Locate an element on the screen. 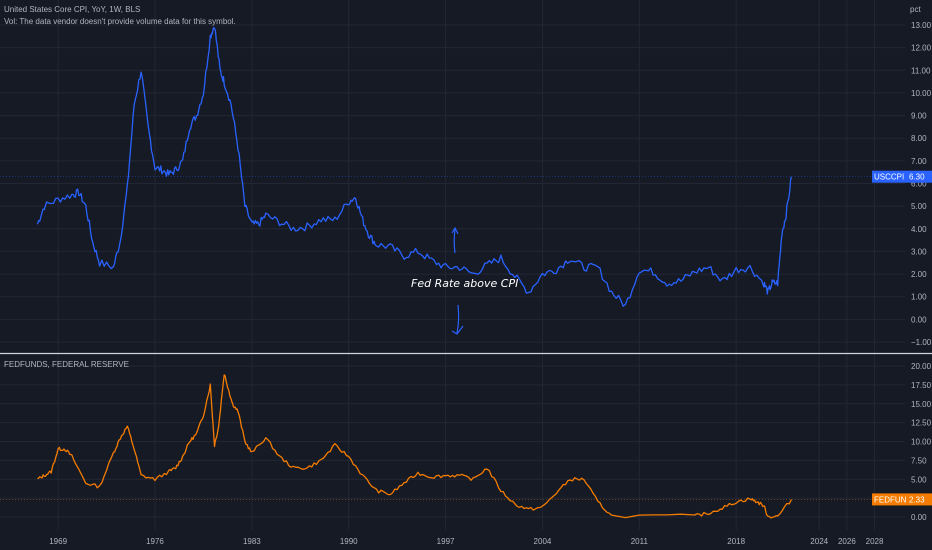 The height and width of the screenshot is (550, 932). annotation-text: Fed Rate above CPI is located at coordinates (464, 283).